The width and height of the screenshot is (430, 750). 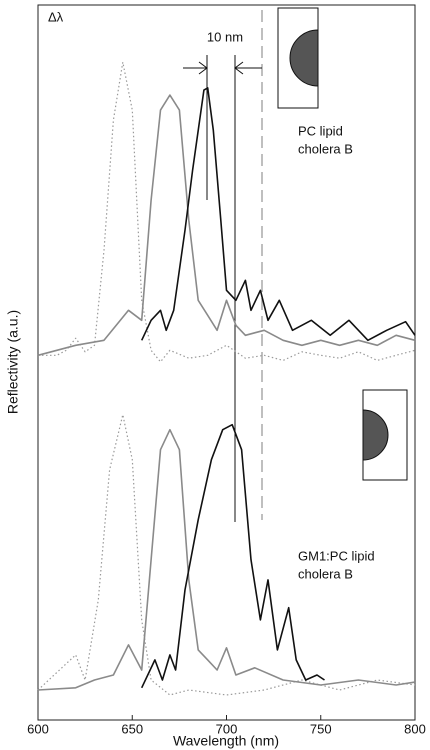 What do you see at coordinates (38, 728) in the screenshot?
I see `x-tick-label: 600` at bounding box center [38, 728].